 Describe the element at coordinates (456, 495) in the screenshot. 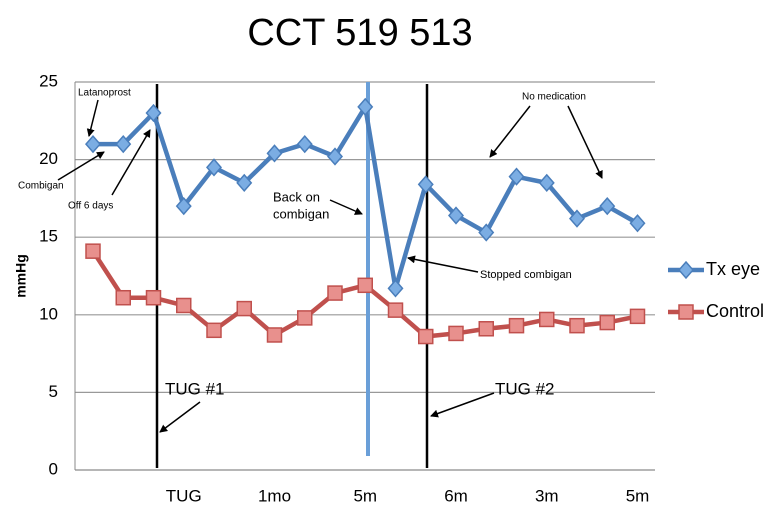

I see `x-tick-label: 6m` at that location.